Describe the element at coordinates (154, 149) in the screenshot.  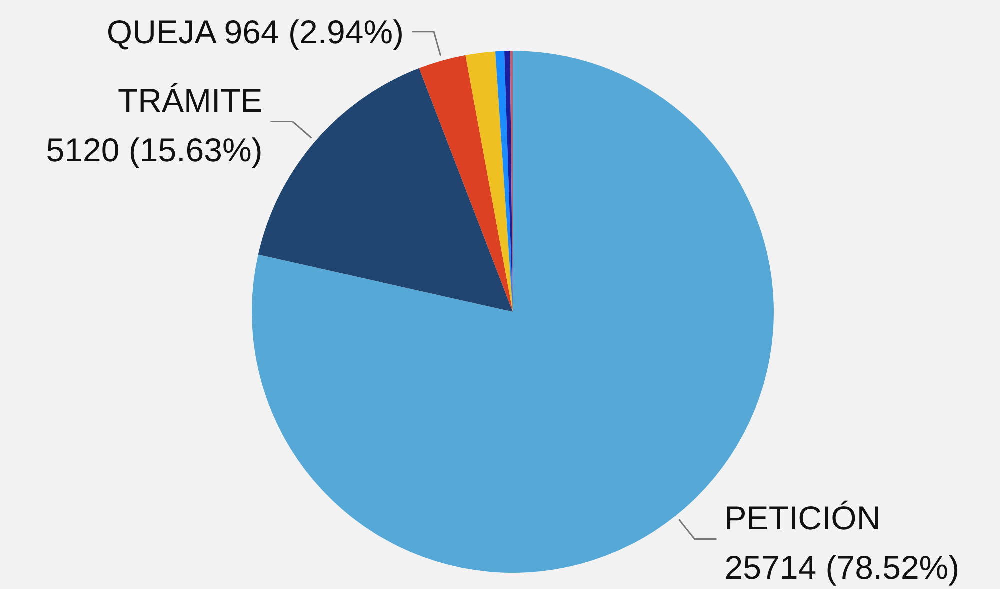
I see `data-label: 5120 (15.63%)` at that location.